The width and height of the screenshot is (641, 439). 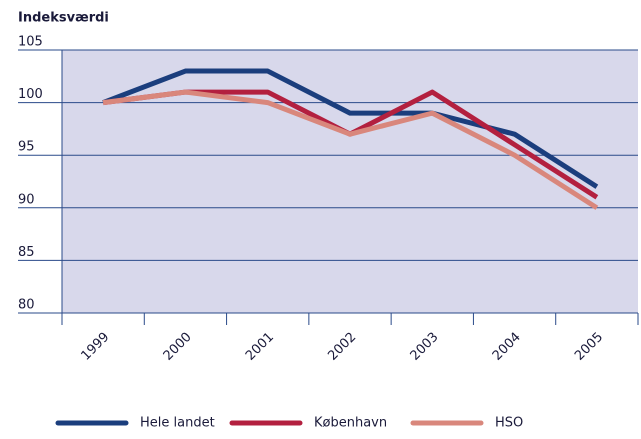 I want to click on x-tick-label: 2005, so click(x=589, y=347).